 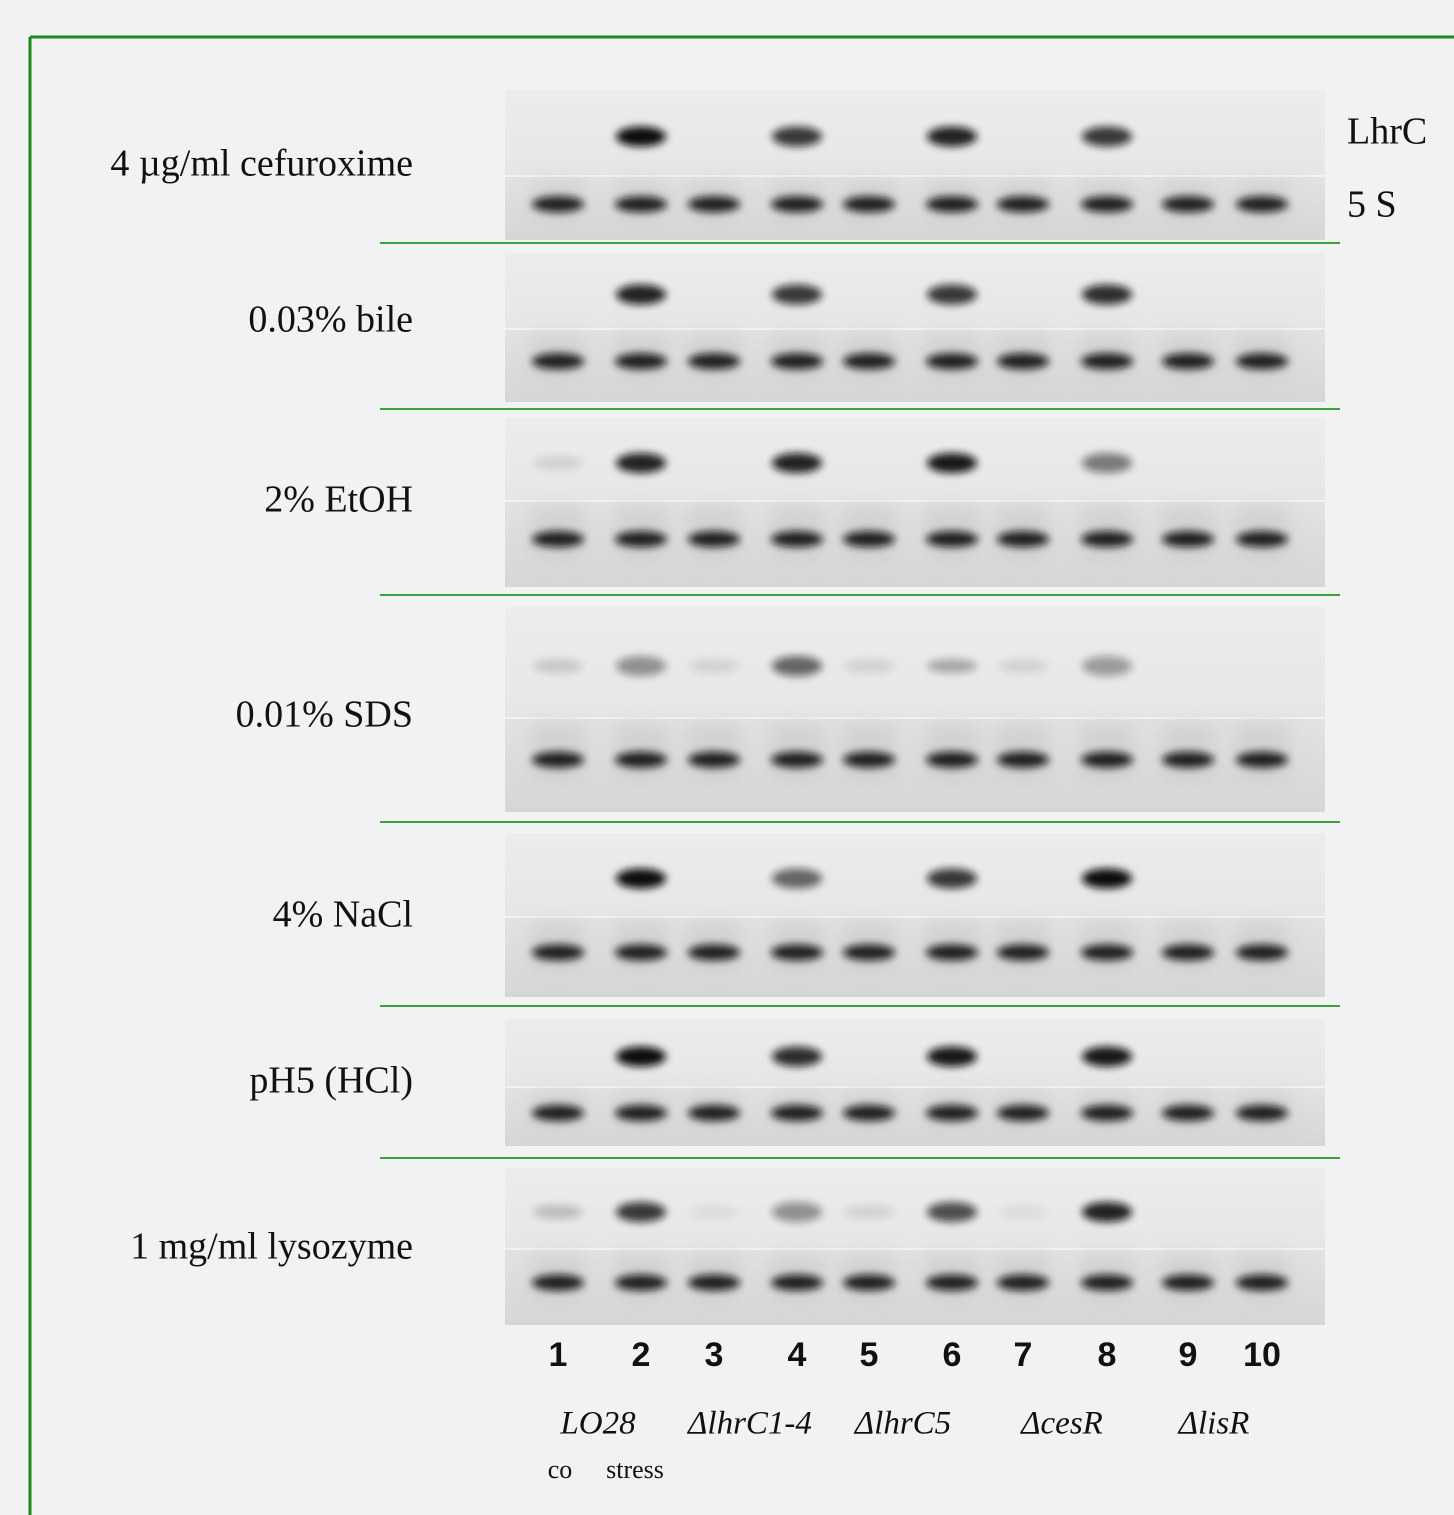 What do you see at coordinates (1023, 1355) in the screenshot?
I see `lane-number: 7` at bounding box center [1023, 1355].